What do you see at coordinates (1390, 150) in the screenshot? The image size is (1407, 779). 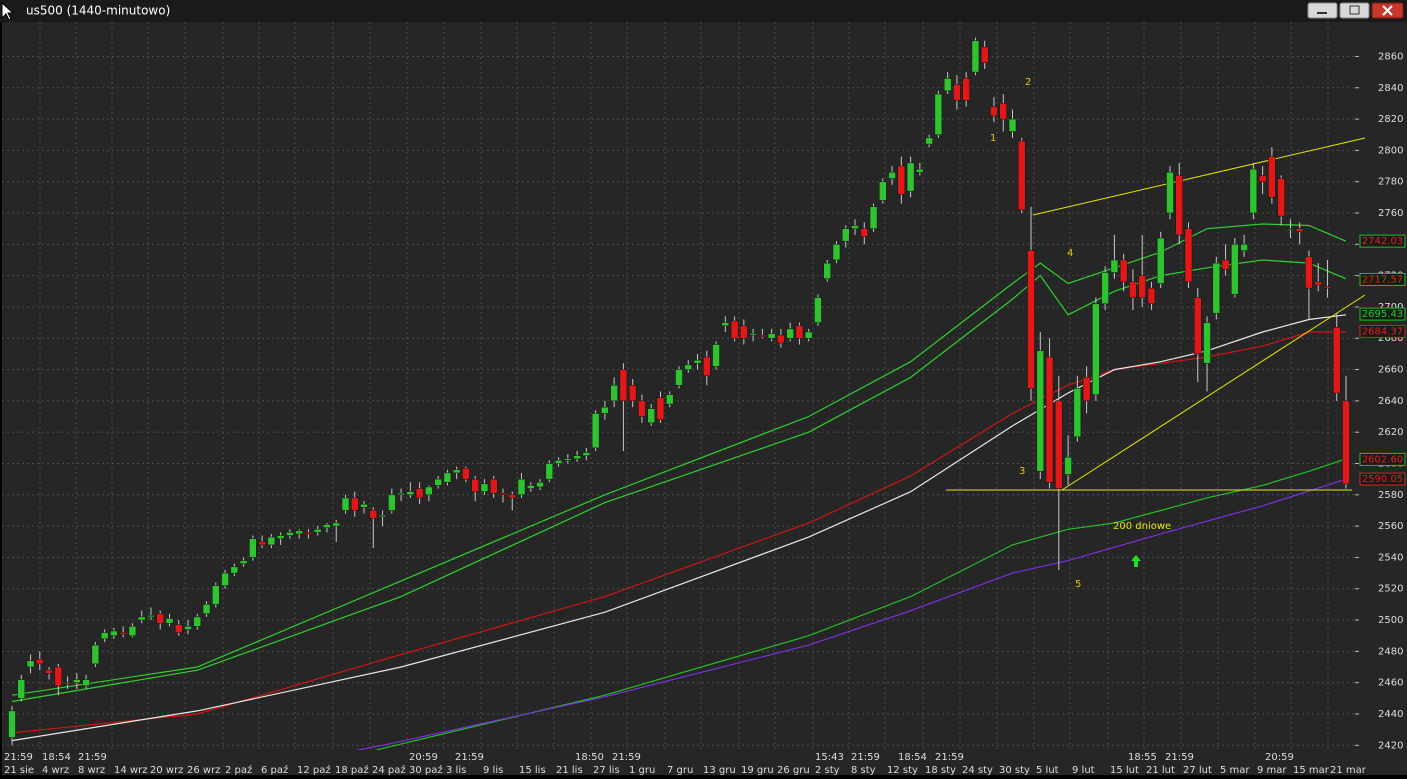 I see `y-tick-label: 2800` at bounding box center [1390, 150].